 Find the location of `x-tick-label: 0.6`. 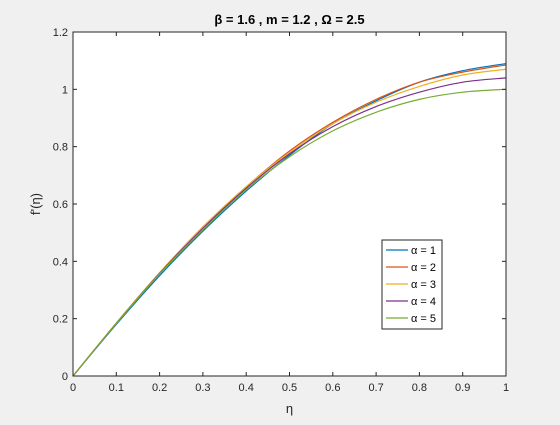

x-tick-label: 0.6 is located at coordinates (332, 388).